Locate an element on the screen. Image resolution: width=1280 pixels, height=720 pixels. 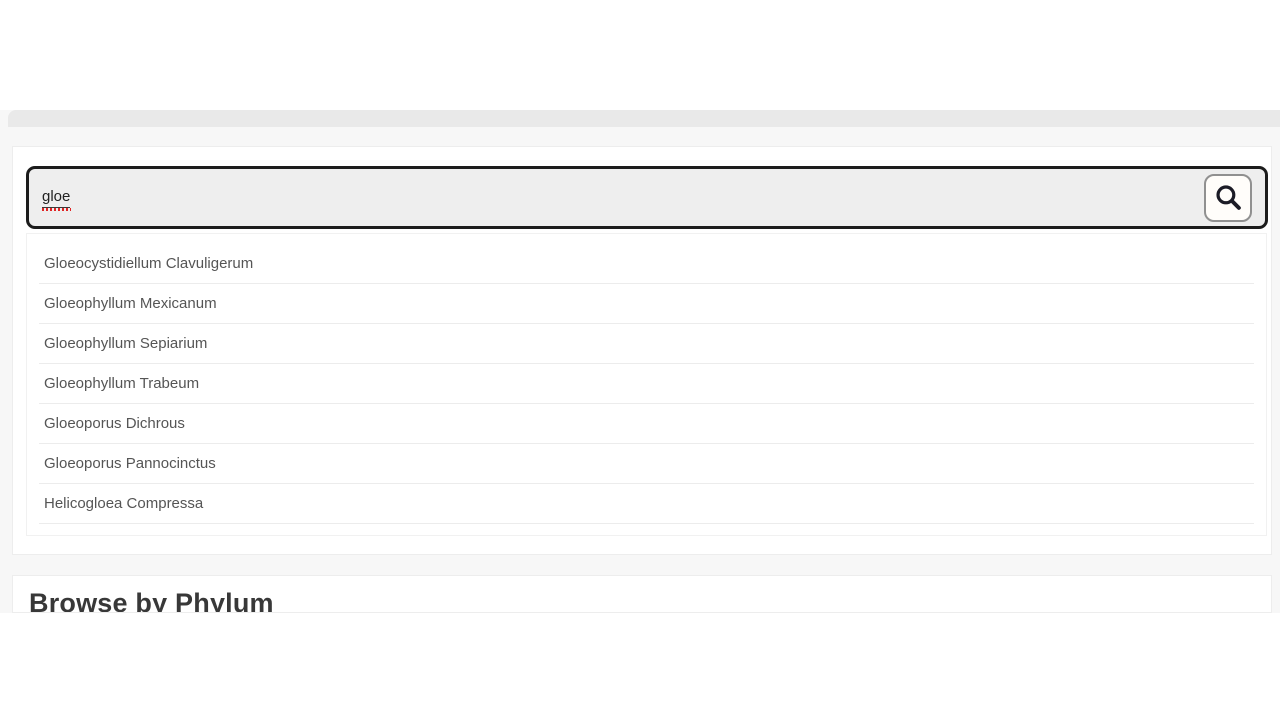
search-button is located at coordinates (1228, 197).